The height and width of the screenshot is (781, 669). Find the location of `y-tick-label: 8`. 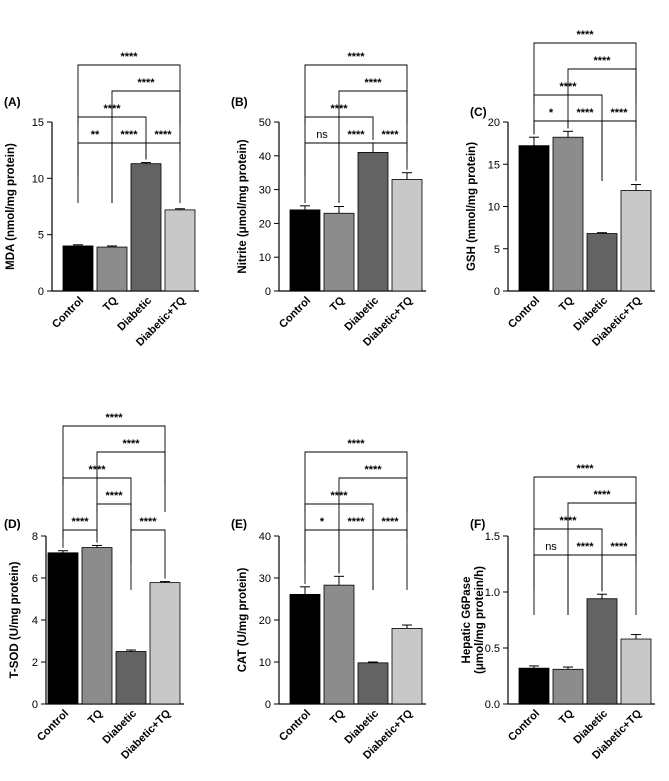

y-tick-label: 8 is located at coordinates (35, 537).